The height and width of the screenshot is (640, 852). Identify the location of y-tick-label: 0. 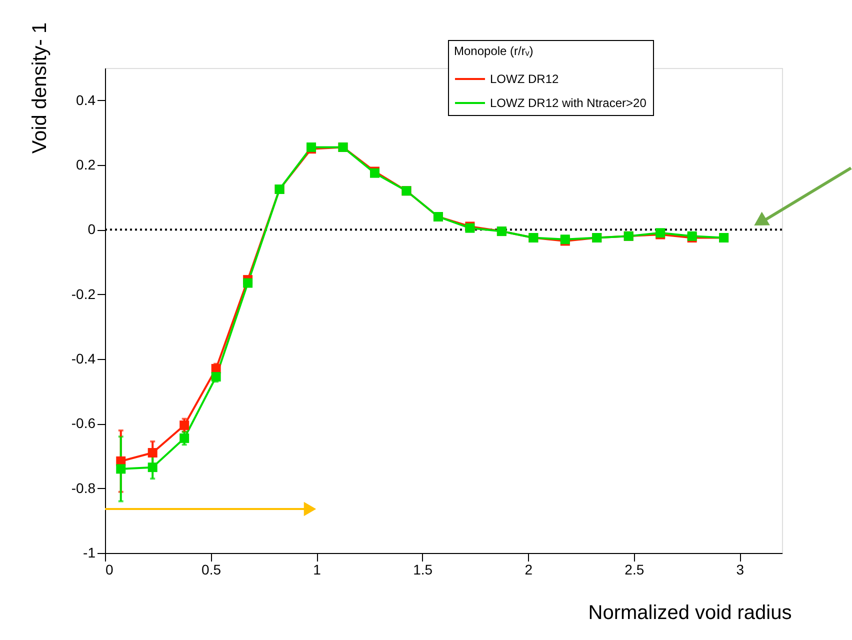
(92, 229).